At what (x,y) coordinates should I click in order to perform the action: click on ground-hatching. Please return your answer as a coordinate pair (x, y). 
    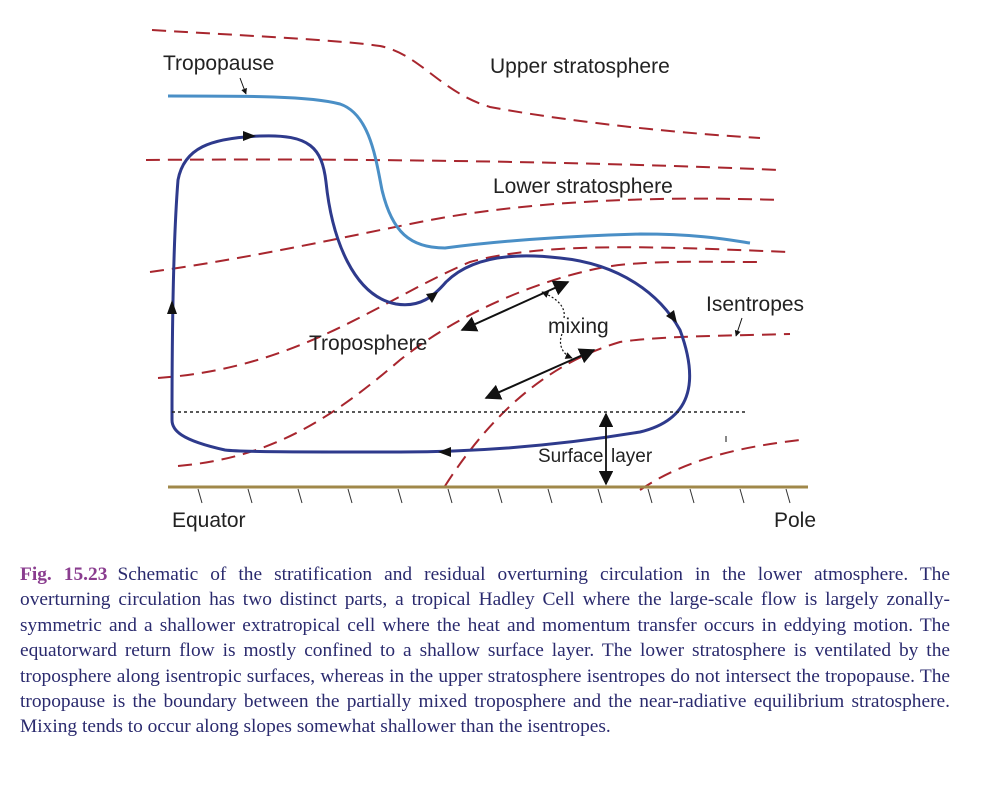
    Looking at the image, I should click on (494, 496).